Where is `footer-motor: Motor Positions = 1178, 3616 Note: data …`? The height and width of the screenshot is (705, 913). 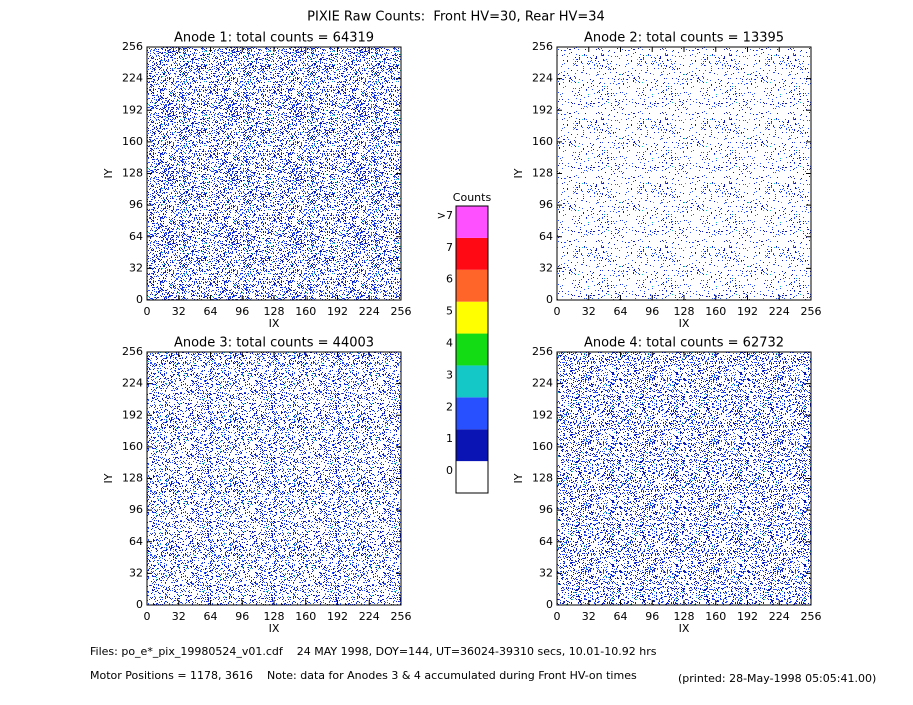 footer-motor: Motor Positions = 1178, 3616 Note: data … is located at coordinates (363, 675).